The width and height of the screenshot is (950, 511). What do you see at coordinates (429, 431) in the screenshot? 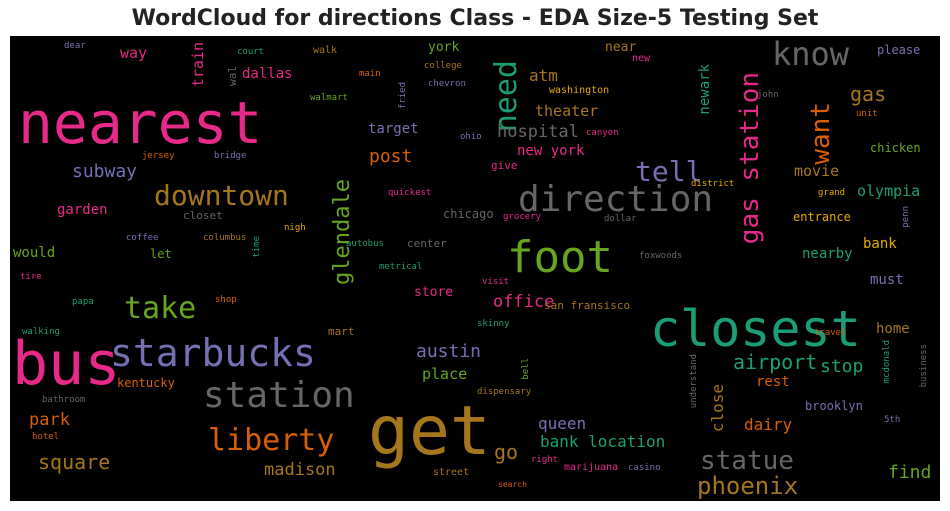
I see `word: get` at bounding box center [429, 431].